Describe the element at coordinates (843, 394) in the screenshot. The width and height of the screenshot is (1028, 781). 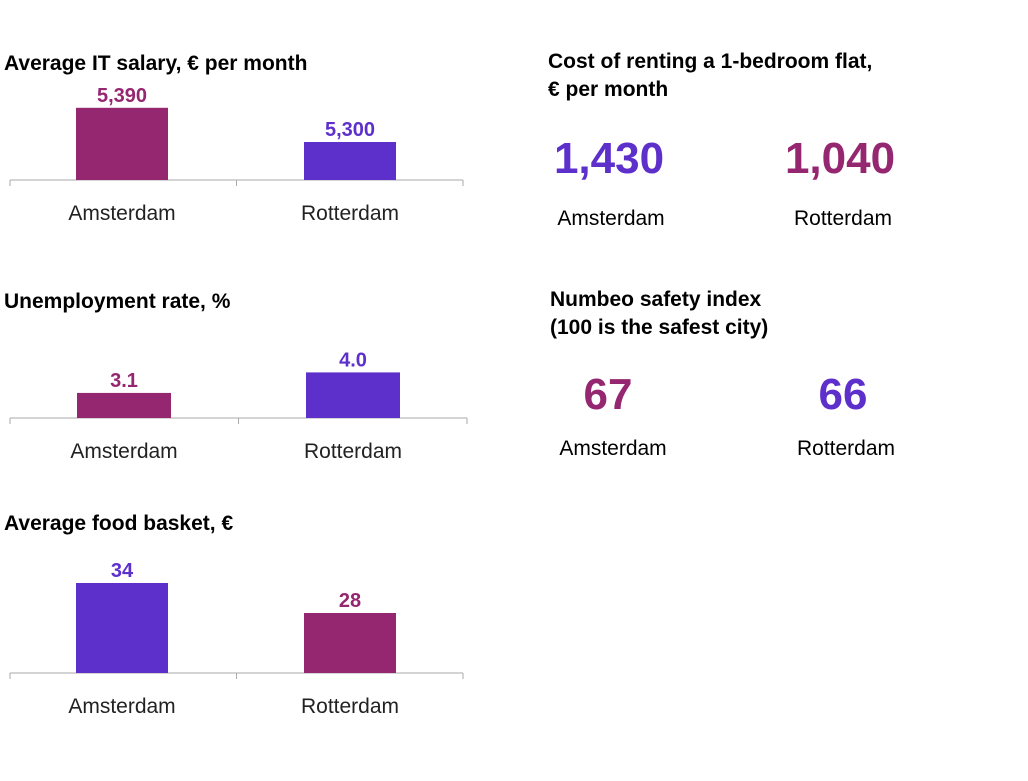
I see `safety-rotterdam-value: 66` at that location.